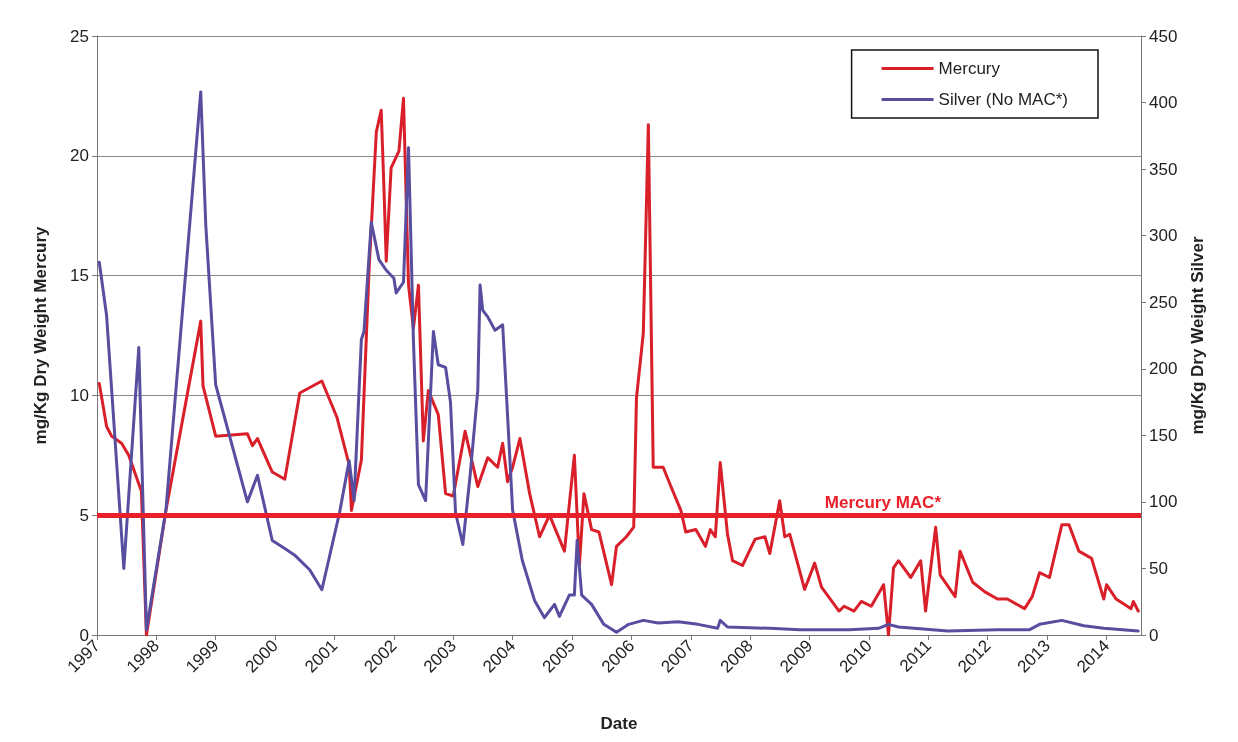  What do you see at coordinates (1163, 435) in the screenshot?
I see `y2-tick-label: 150` at bounding box center [1163, 435].